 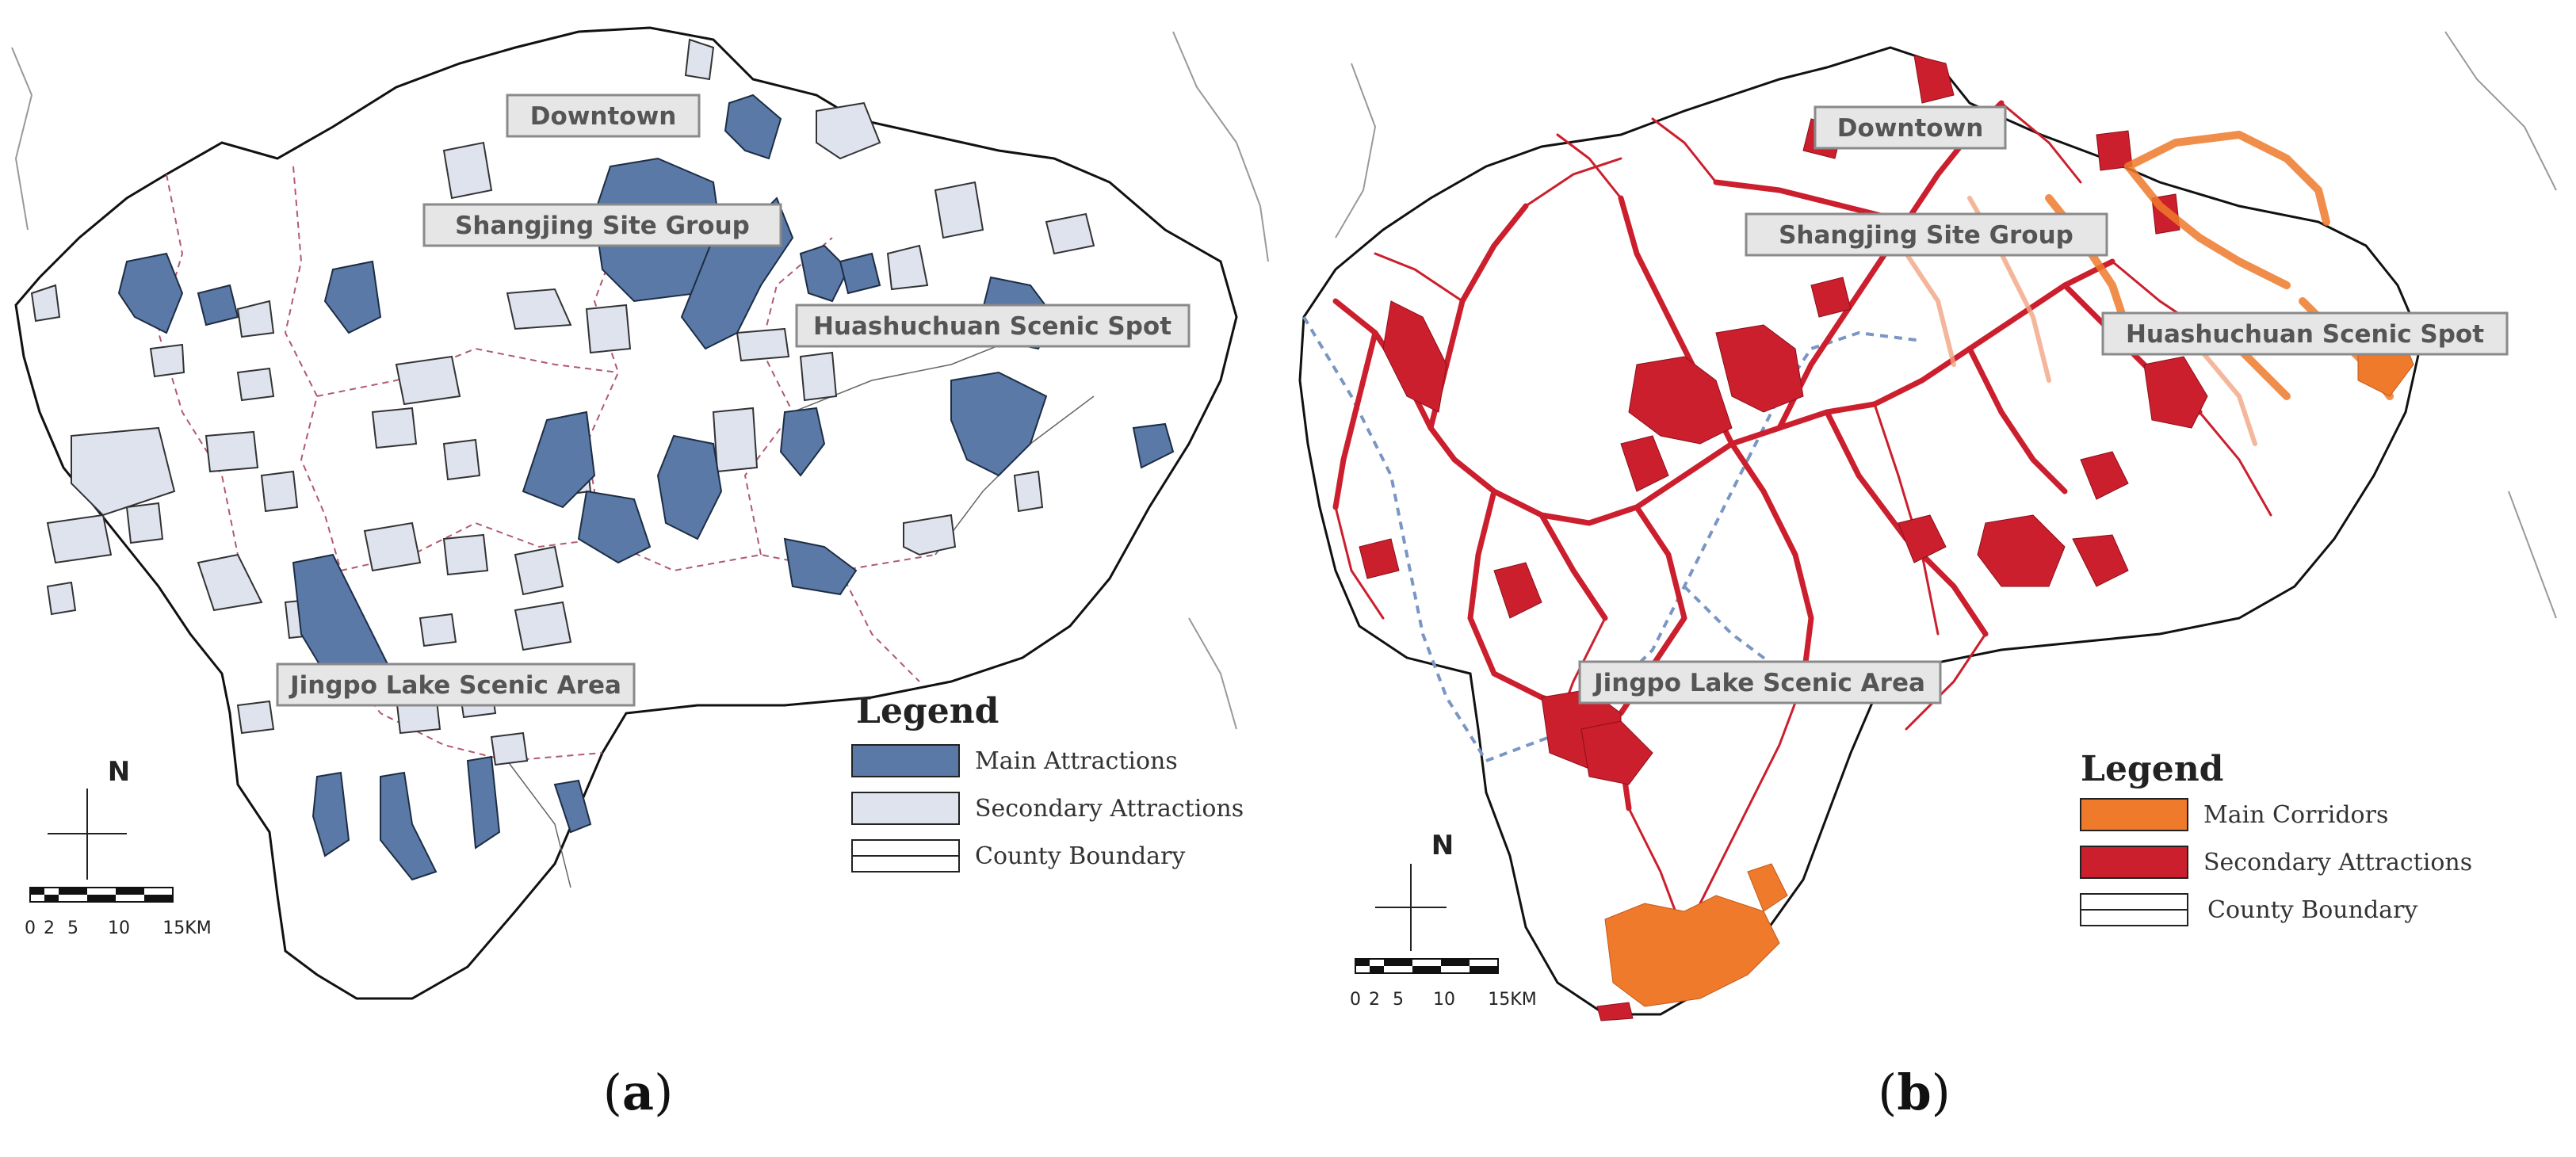 What do you see at coordinates (22, 139) in the screenshot?
I see `neighbor-boundary-left-a` at bounding box center [22, 139].